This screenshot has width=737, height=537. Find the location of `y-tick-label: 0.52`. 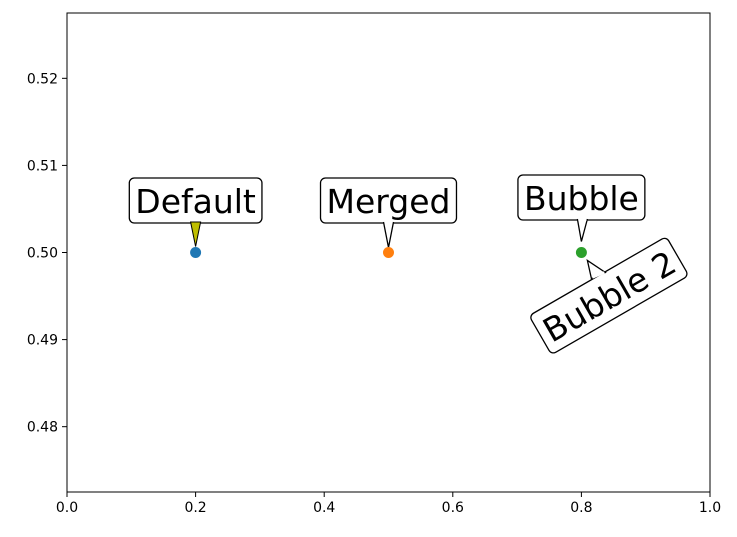

y-tick-label: 0.52 is located at coordinates (42, 79).